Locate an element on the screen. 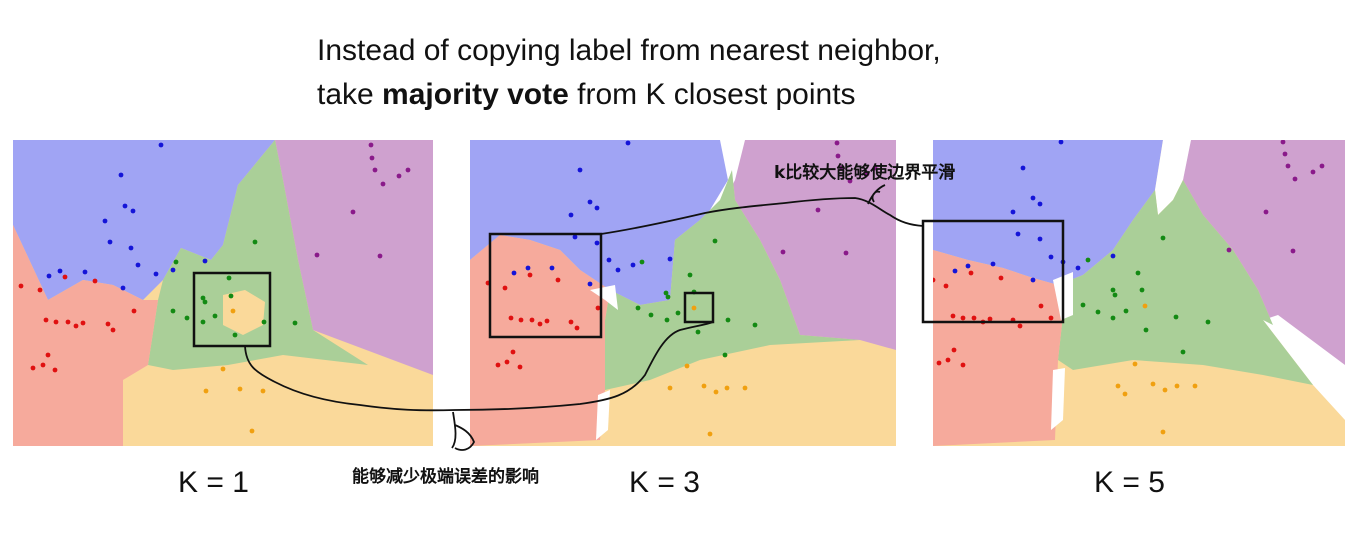 The image size is (1357, 541). panel-label-k3: K = 3 is located at coordinates (664, 482).